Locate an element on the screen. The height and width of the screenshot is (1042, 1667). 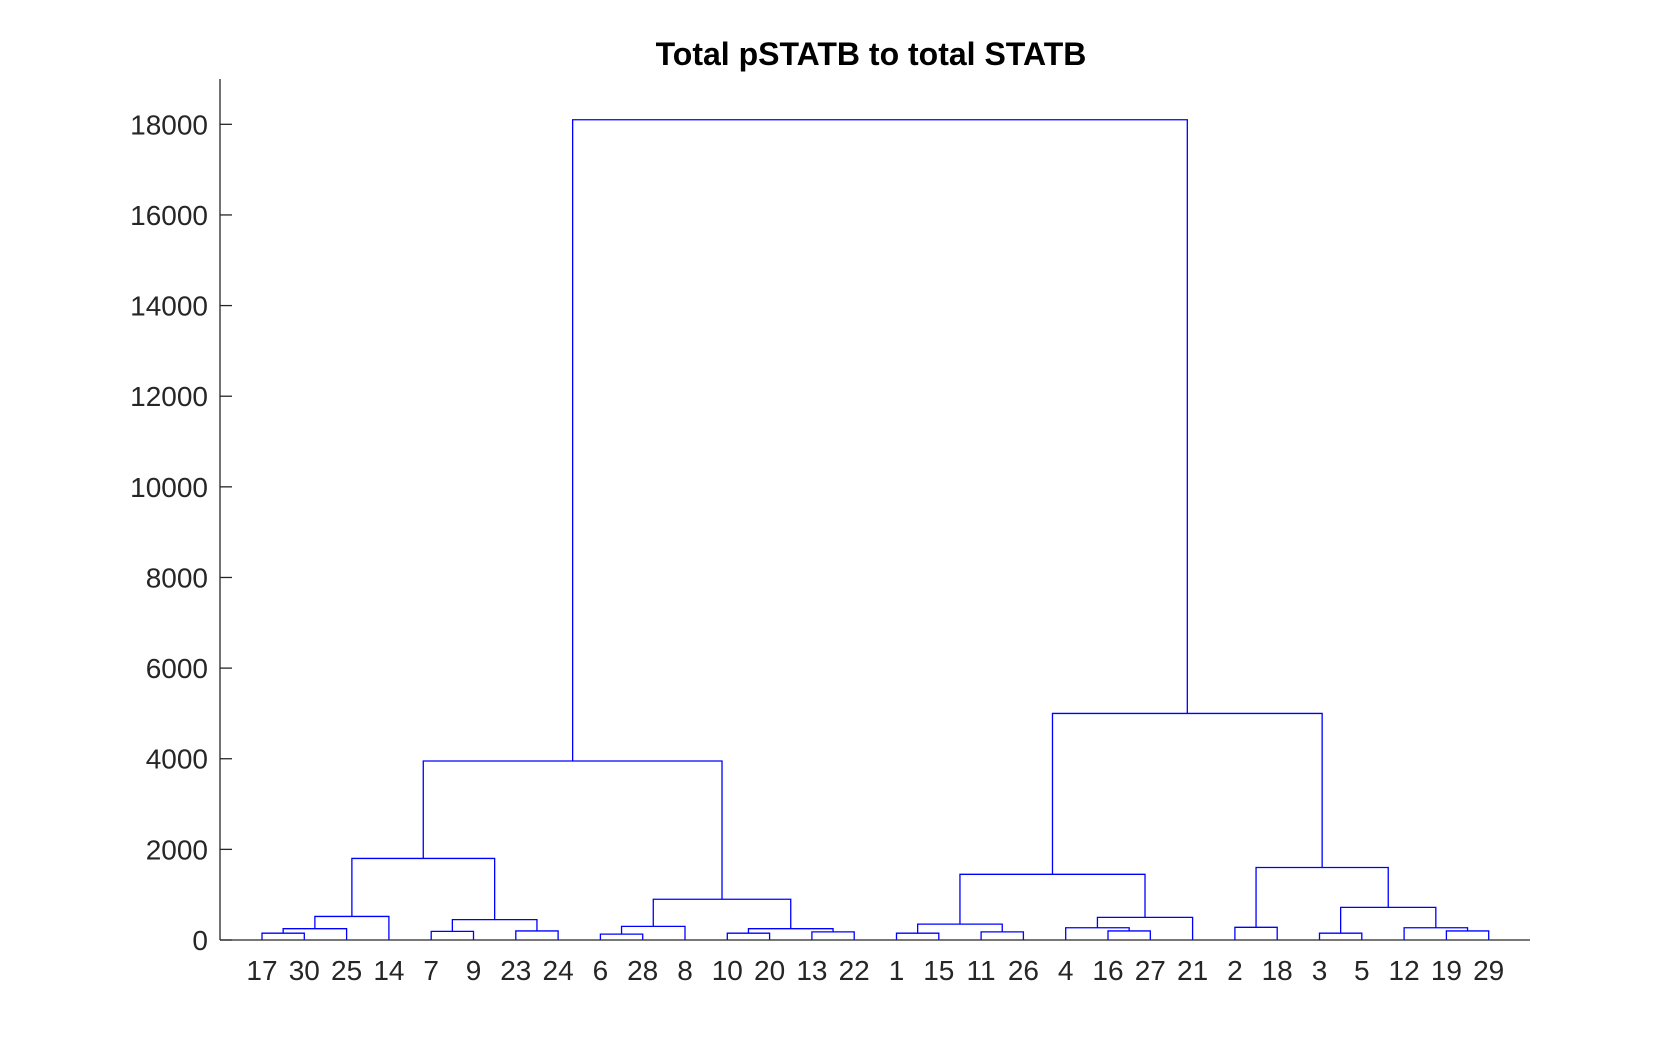
leaf-label: 23 is located at coordinates (515, 970).